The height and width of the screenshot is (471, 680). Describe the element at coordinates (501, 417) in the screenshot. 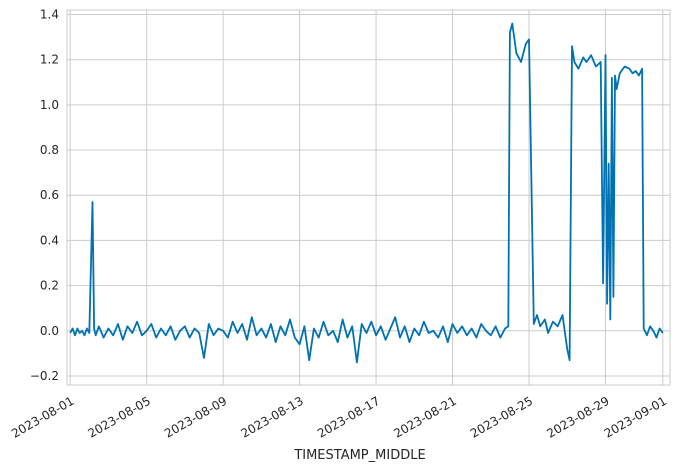

I see `x-tick-label: 2023-08-25` at that location.